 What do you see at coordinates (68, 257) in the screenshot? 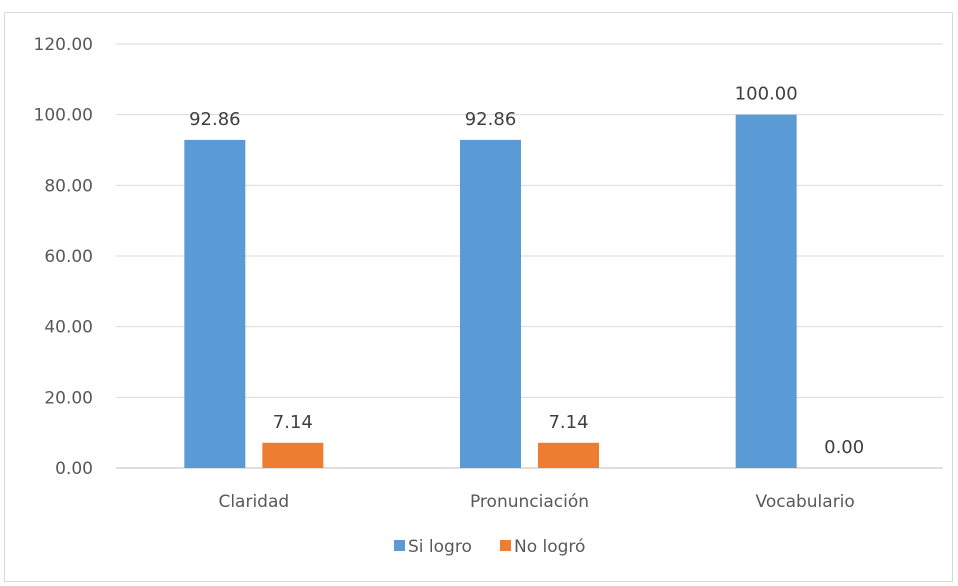
I see `y-tick-label: 60.00` at bounding box center [68, 257].